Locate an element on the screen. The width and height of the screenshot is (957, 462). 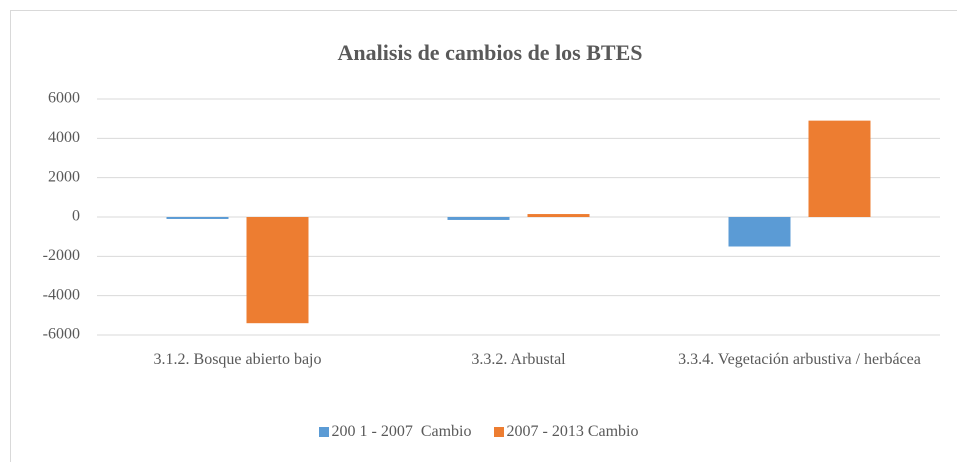
legend-item: 200 1 - 2007 Cambio is located at coordinates (395, 432).